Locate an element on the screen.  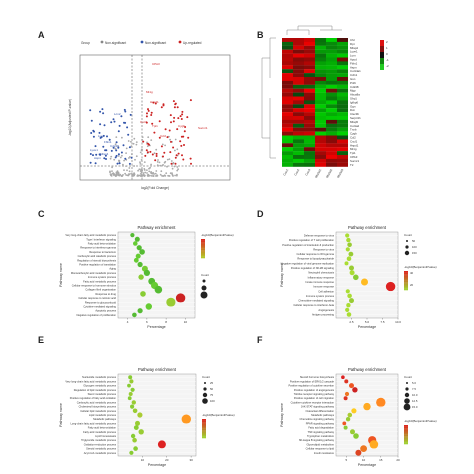
panel-f-size-legend-label: 7.5 is located at coordinates (414, 389).